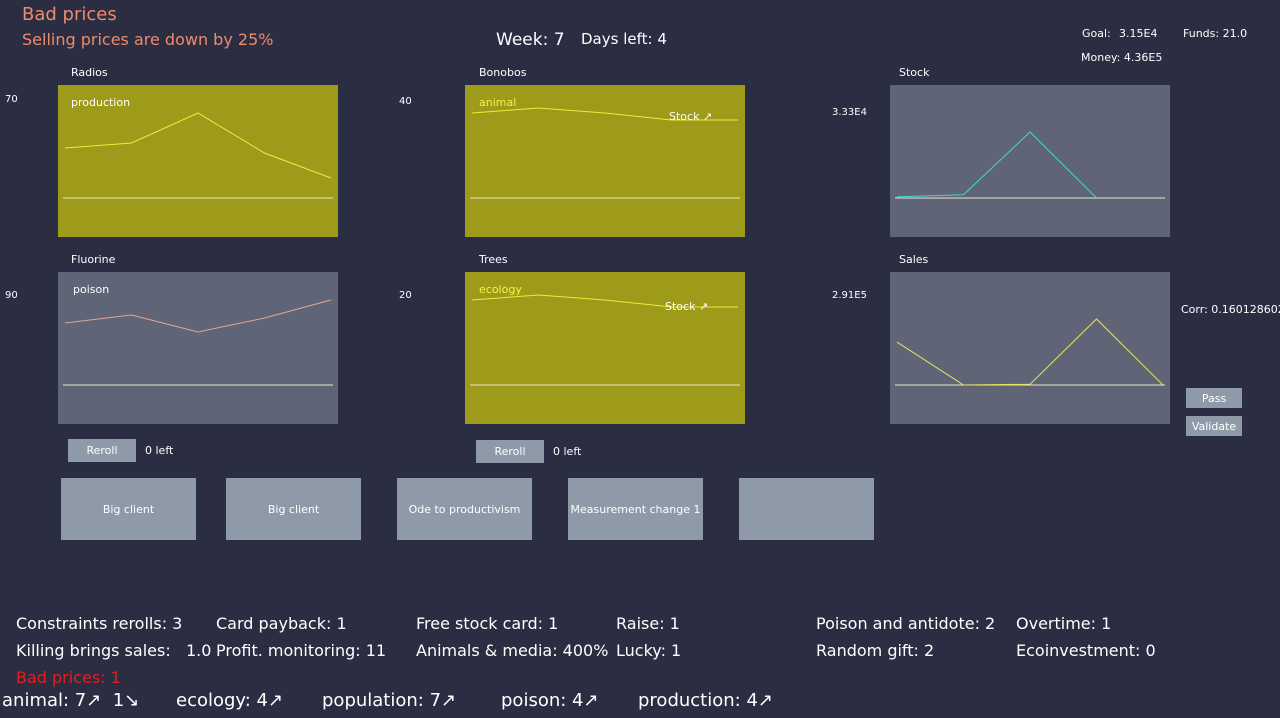 The width and height of the screenshot is (1280, 718). What do you see at coordinates (198, 145) in the screenshot?
I see `radios-series-line` at bounding box center [198, 145].